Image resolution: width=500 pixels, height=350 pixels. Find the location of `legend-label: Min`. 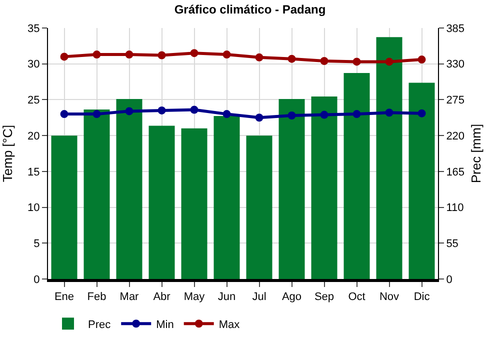

legend-label: Min is located at coordinates (165, 324).